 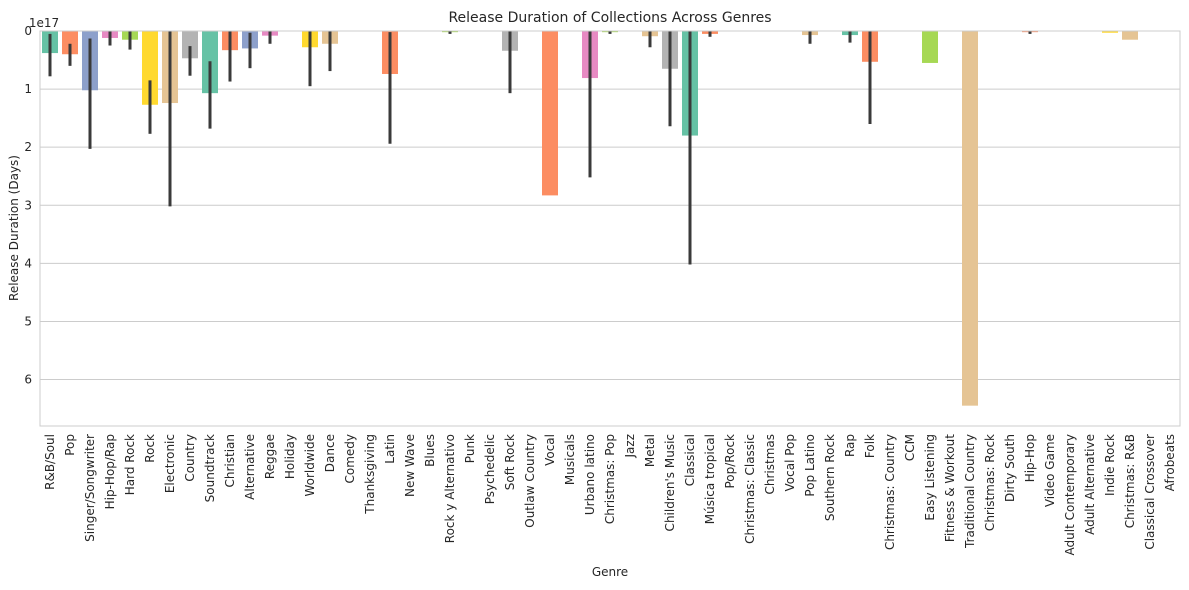 What do you see at coordinates (330, 453) in the screenshot?
I see `x-tick-label: Dance` at bounding box center [330, 453].